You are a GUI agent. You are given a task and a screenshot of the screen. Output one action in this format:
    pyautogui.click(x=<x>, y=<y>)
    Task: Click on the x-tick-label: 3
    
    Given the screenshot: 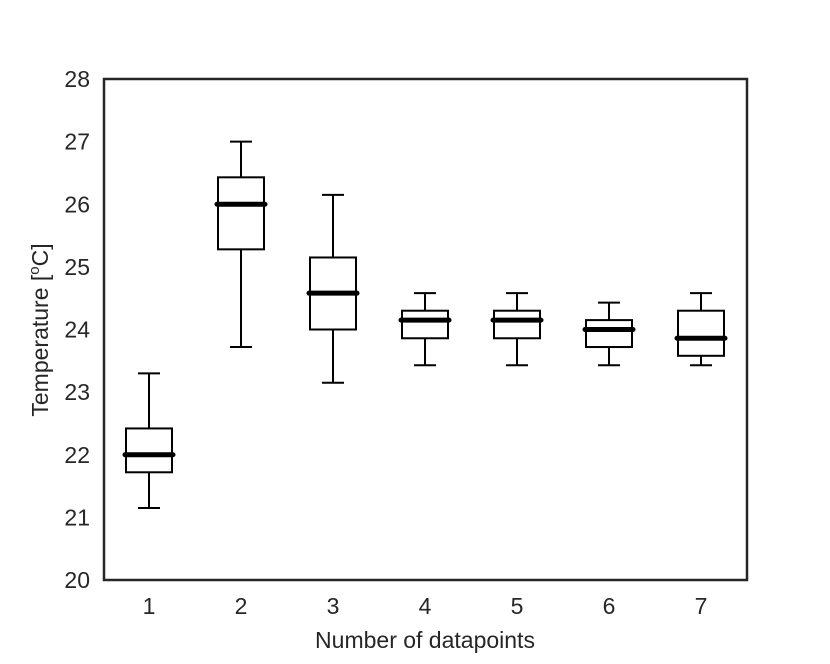 What is the action you would take?
    pyautogui.click(x=333, y=606)
    